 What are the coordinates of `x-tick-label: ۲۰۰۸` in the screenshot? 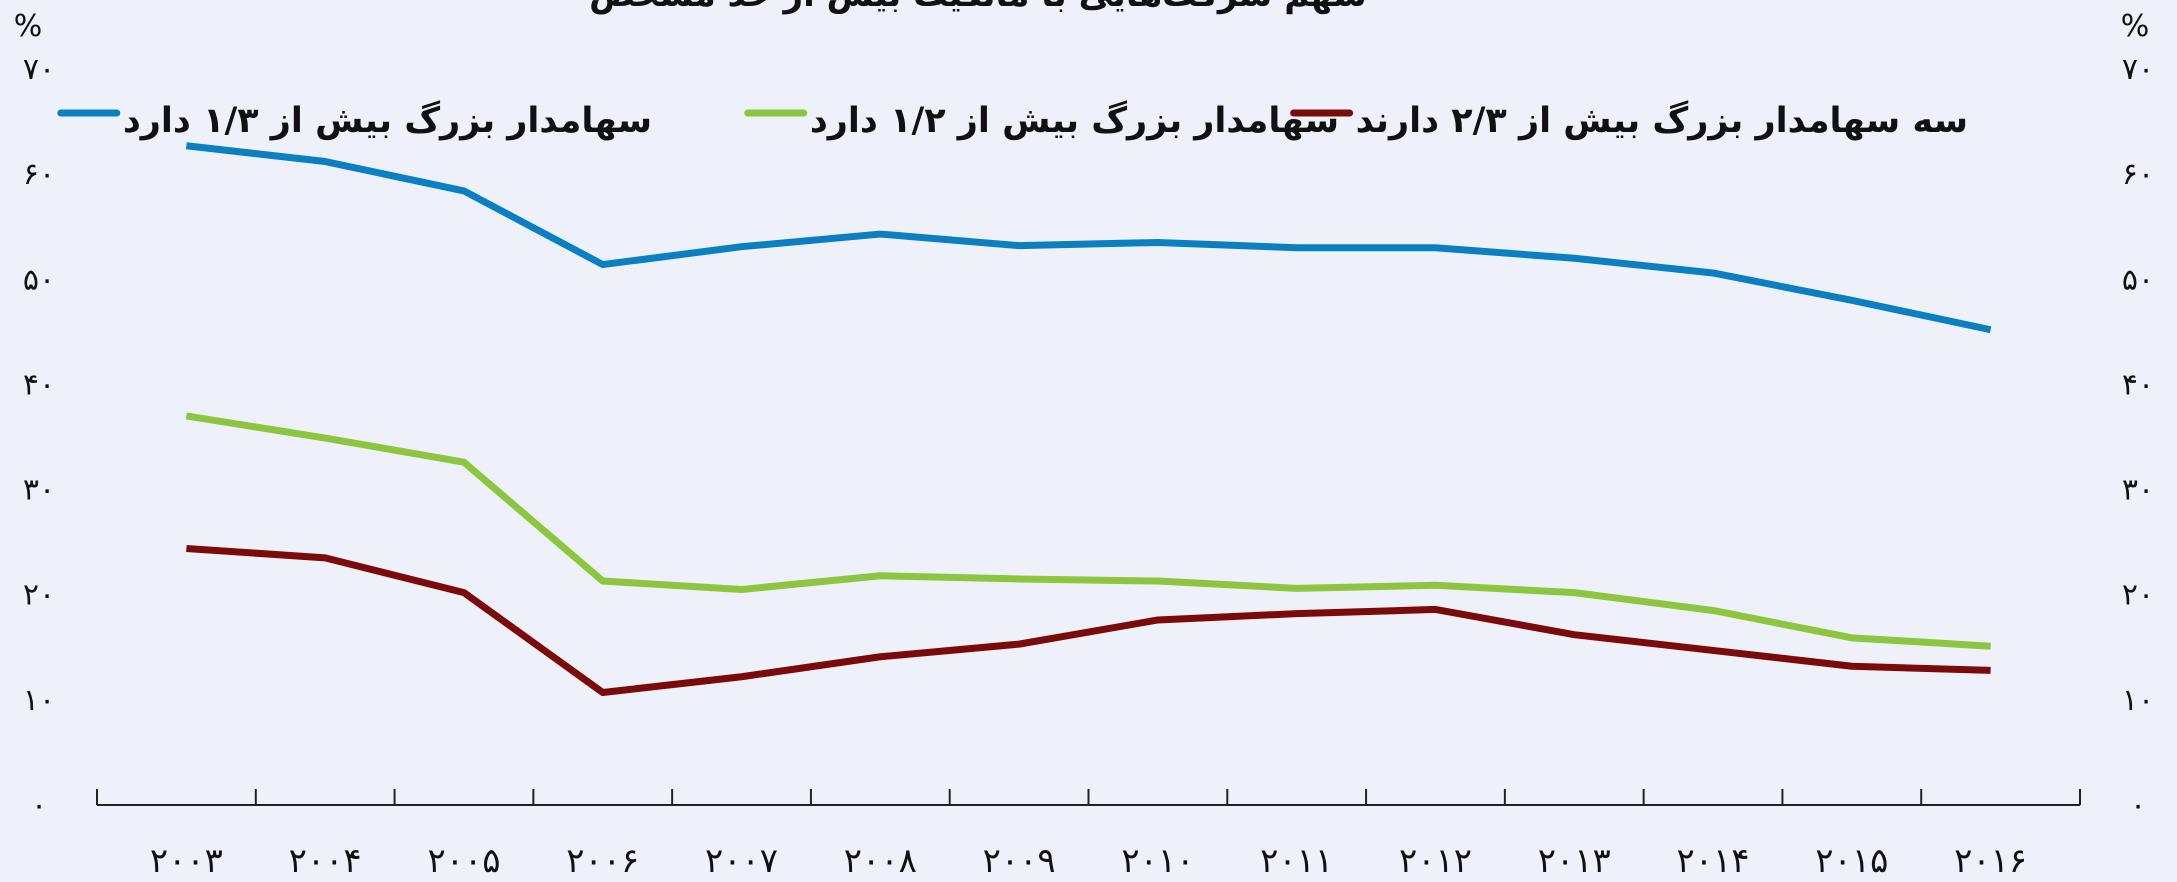 It's located at (880, 861).